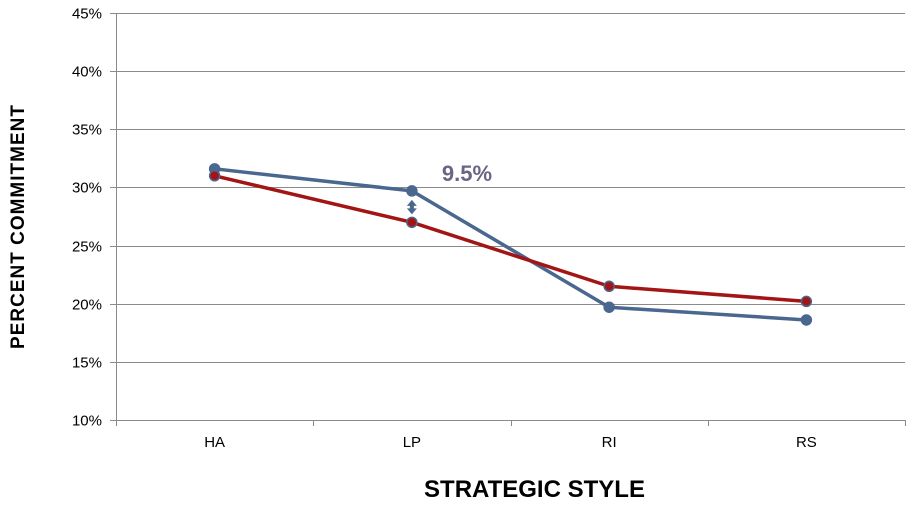 This screenshot has width=907, height=508. I want to click on x-axis-title: STRATEGIC STYLE, so click(534, 489).